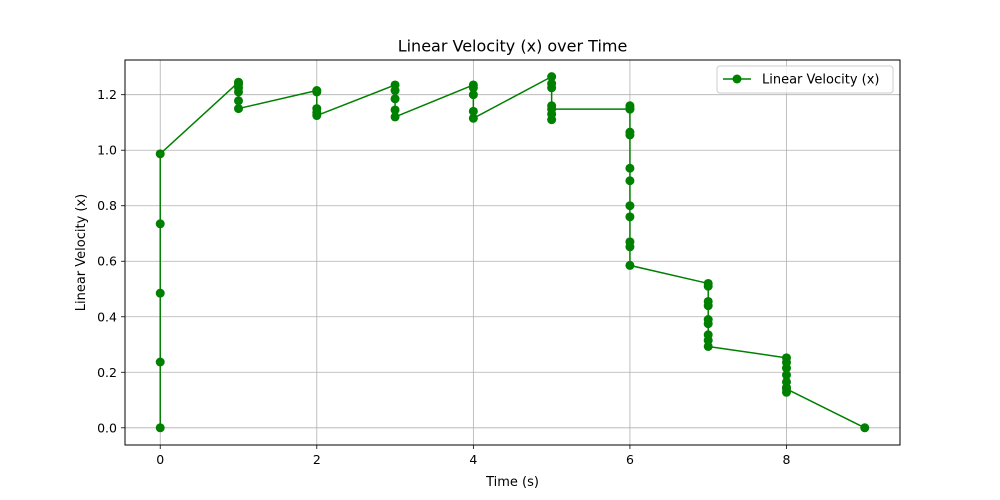 This screenshot has height=500, width=1000. What do you see at coordinates (821, 80) in the screenshot?
I see `legend-label: Linear Velocity (x)` at bounding box center [821, 80].